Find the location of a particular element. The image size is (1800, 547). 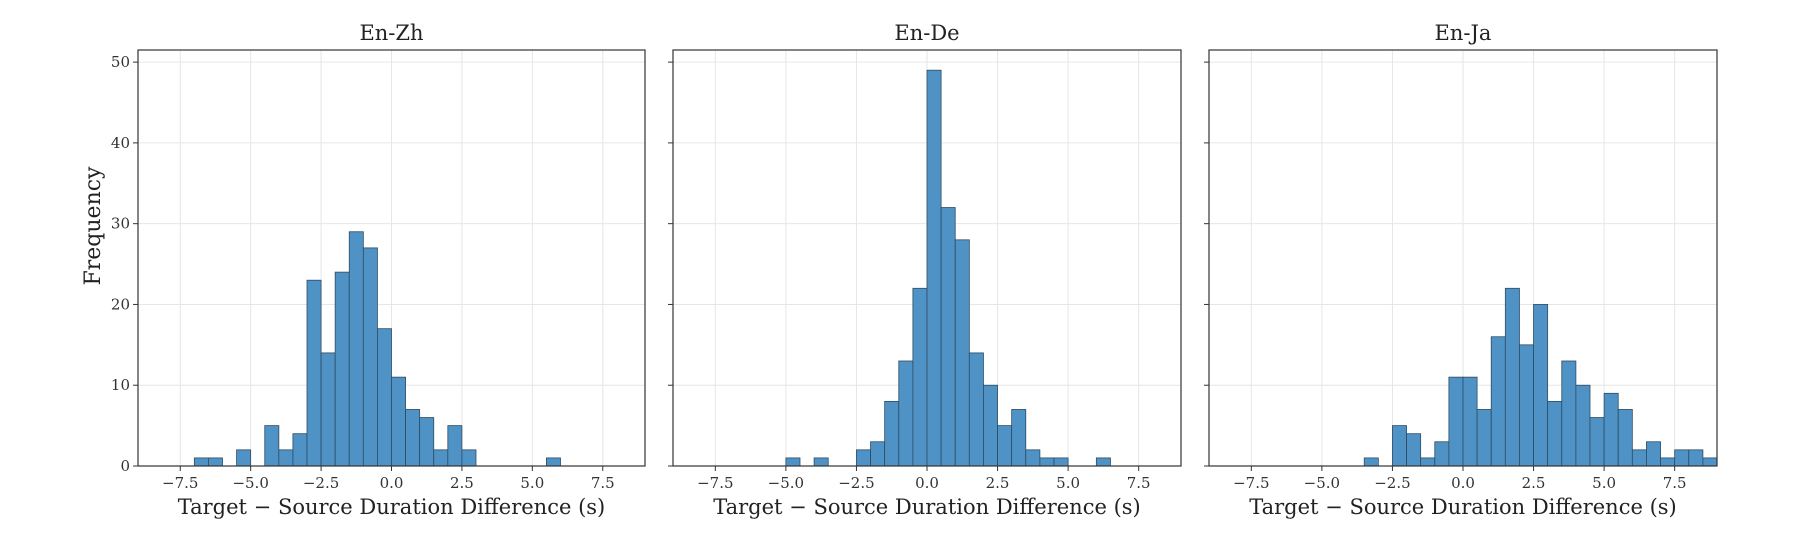

y-tick-label: 0 is located at coordinates (125, 466).